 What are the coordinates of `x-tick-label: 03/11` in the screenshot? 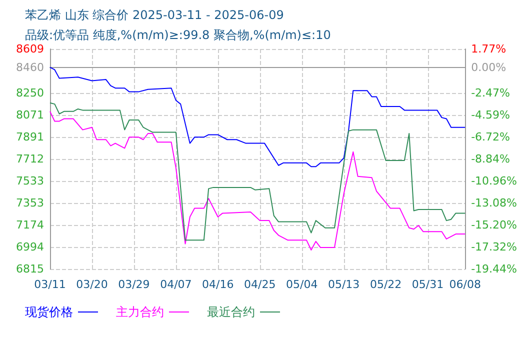 It's located at (50, 284).